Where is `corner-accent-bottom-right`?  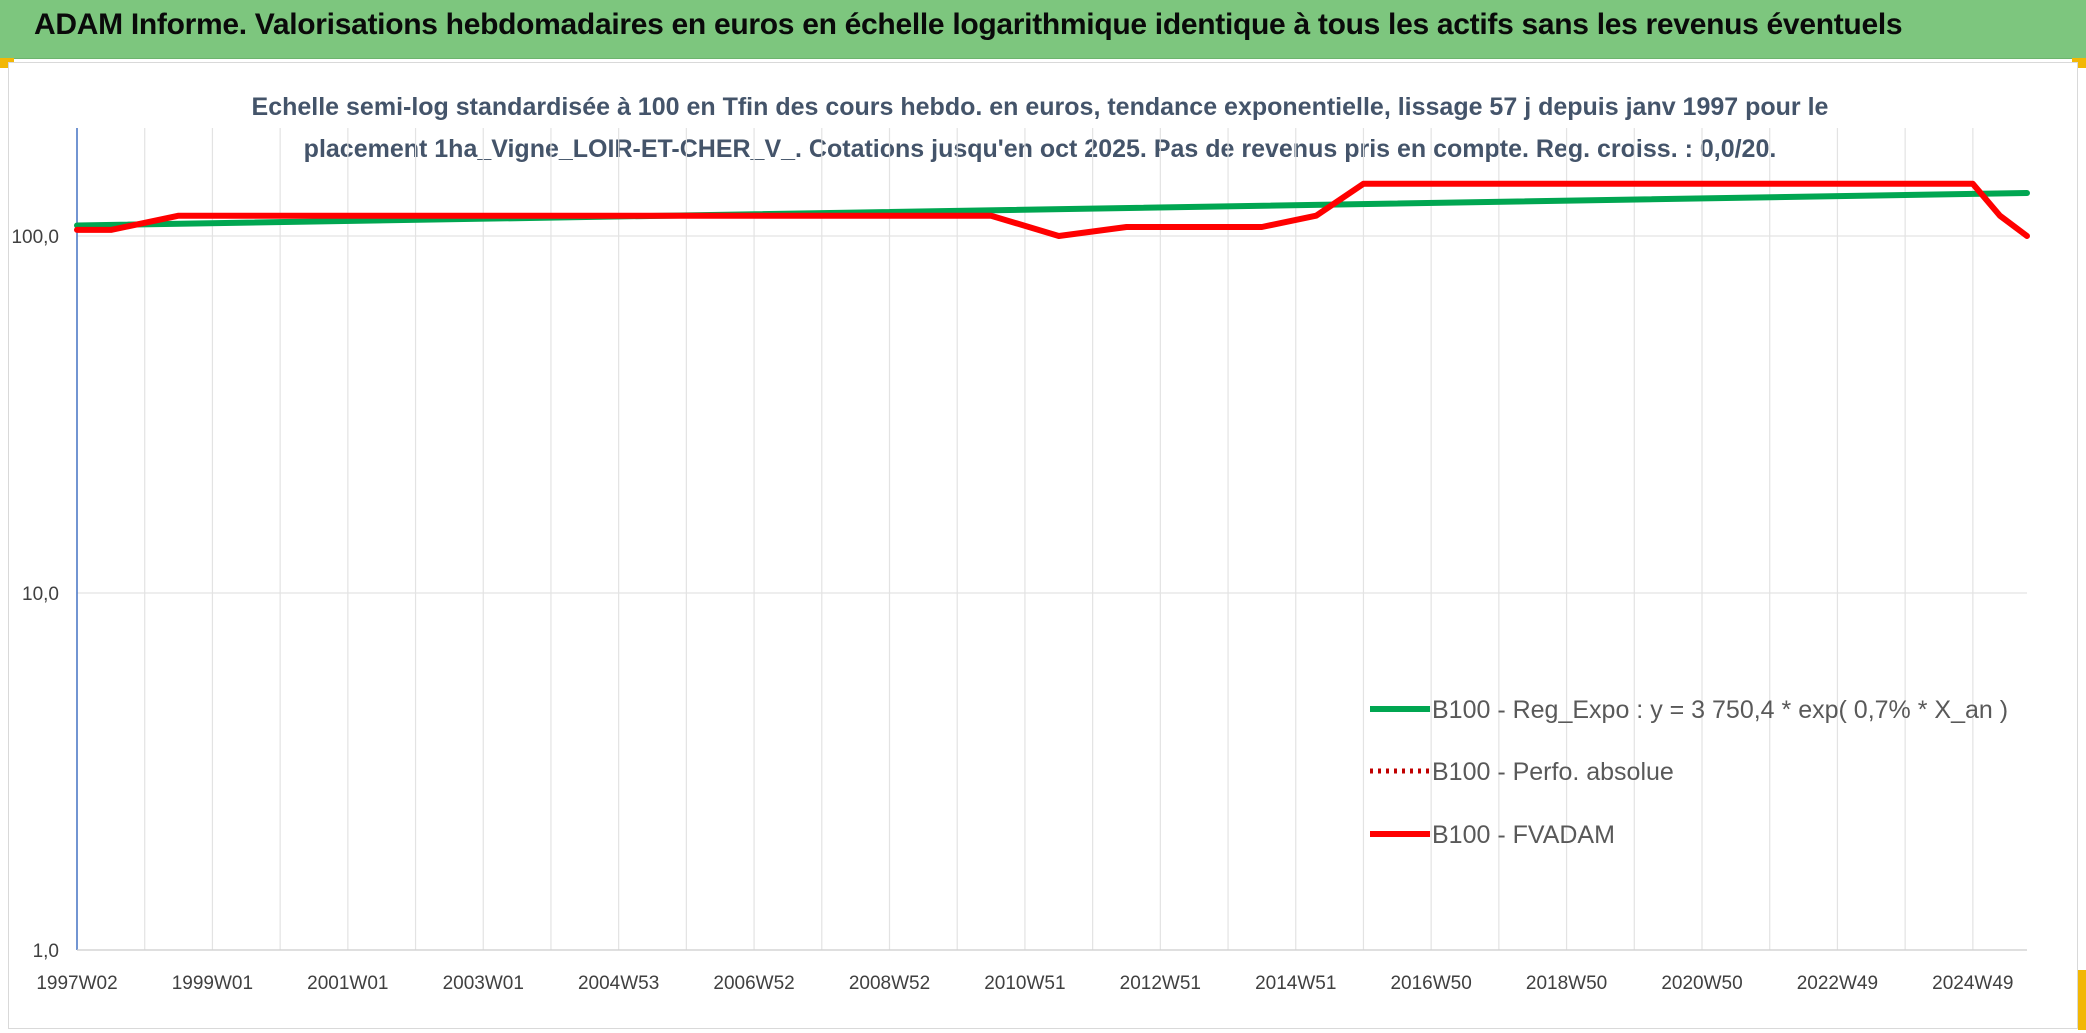 corner-accent-bottom-right is located at coordinates (2082, 1000).